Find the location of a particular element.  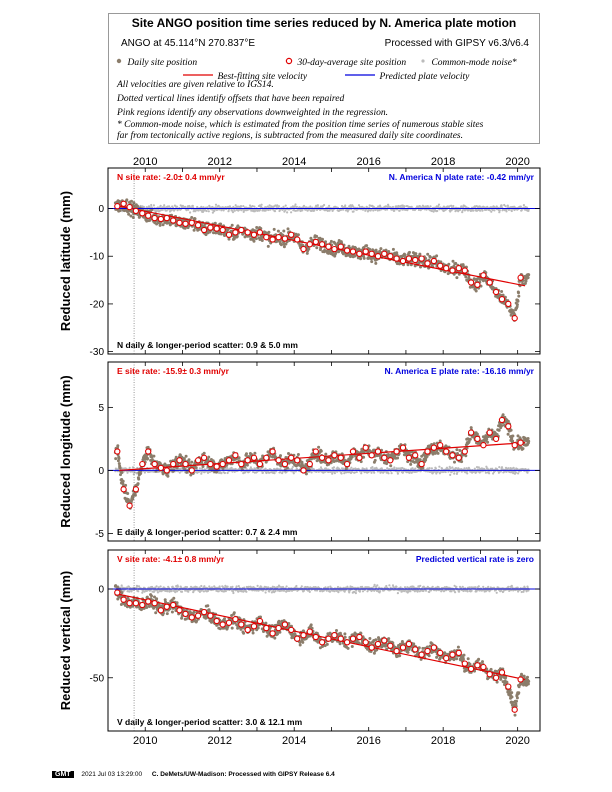

x-tick-label-top: 2014 is located at coordinates (294, 162).